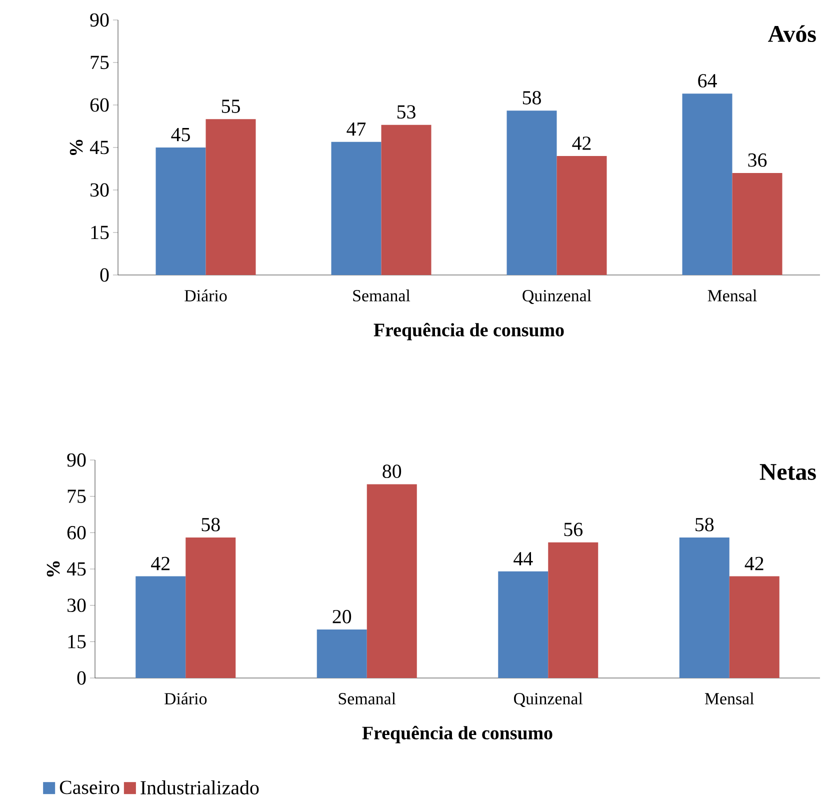  Describe the element at coordinates (757, 160) in the screenshot. I see `data-label: 36` at that location.